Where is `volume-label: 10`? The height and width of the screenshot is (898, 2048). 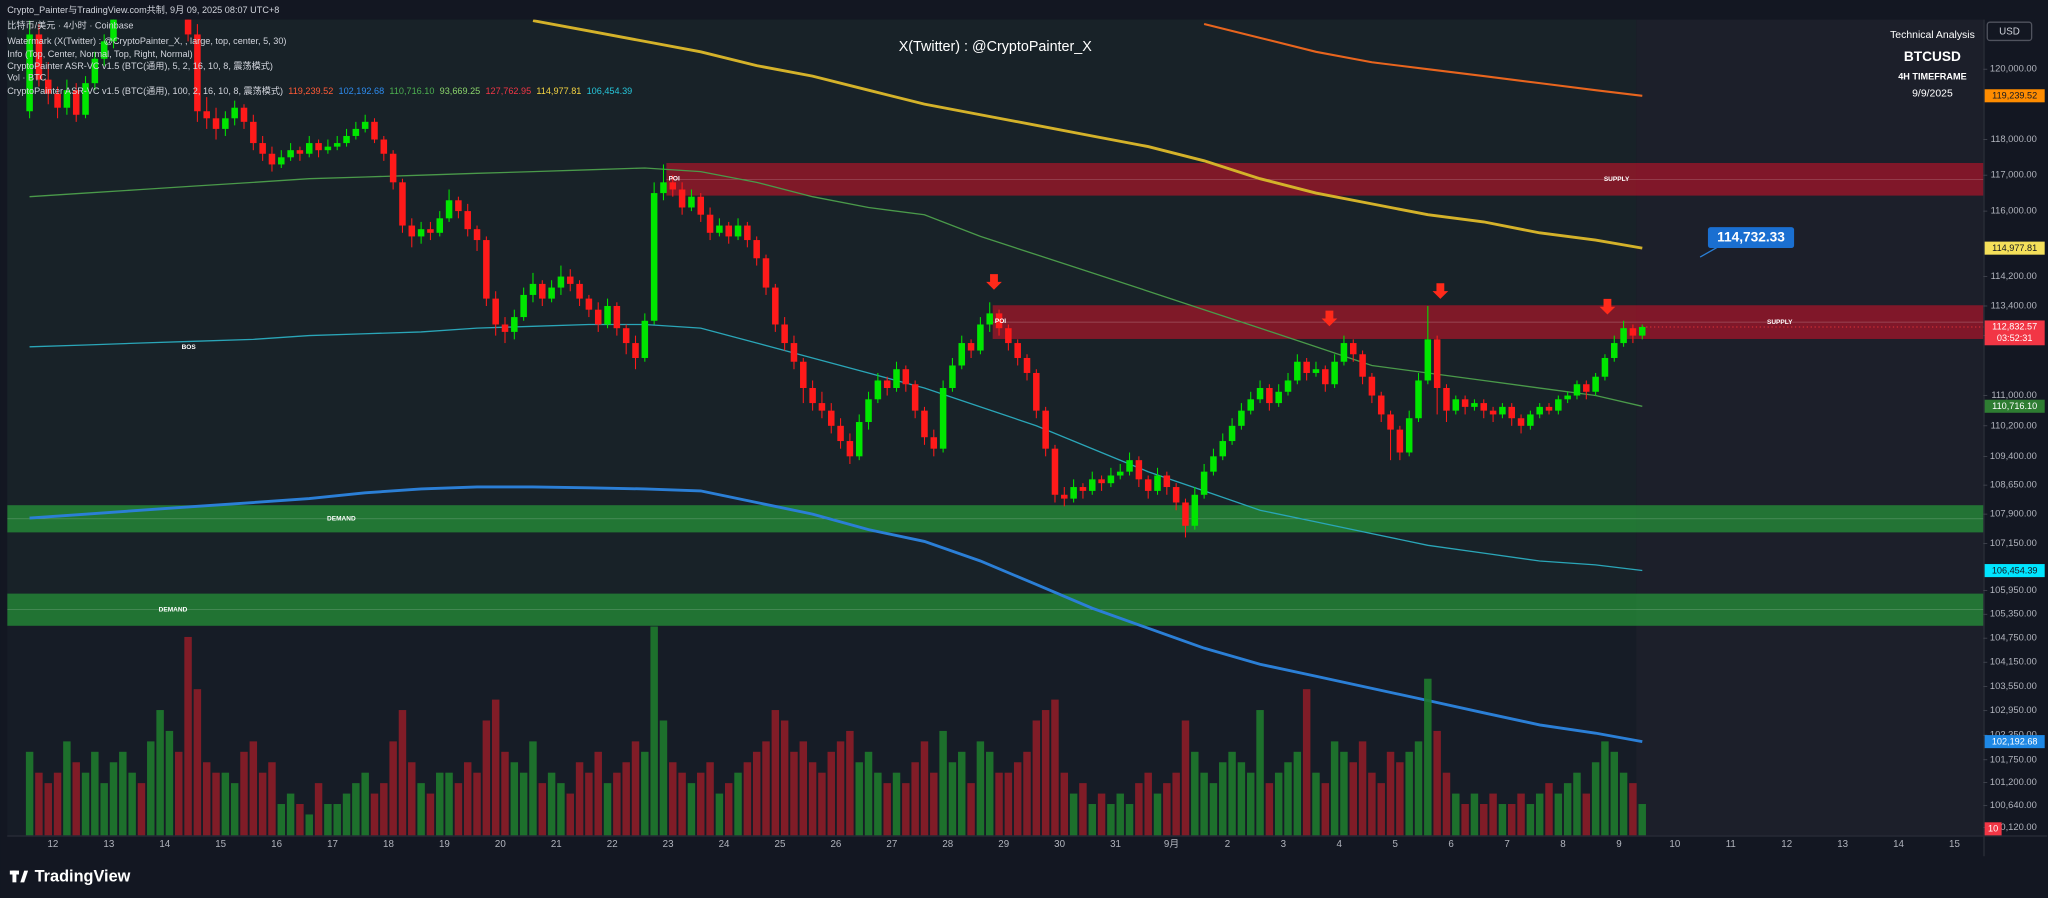 volume-label: 10 is located at coordinates (1993, 829).